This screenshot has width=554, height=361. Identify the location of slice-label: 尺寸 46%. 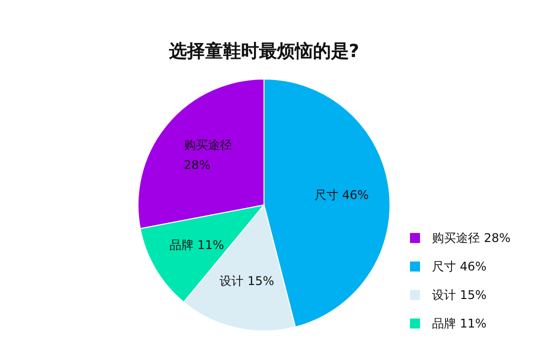
(341, 195).